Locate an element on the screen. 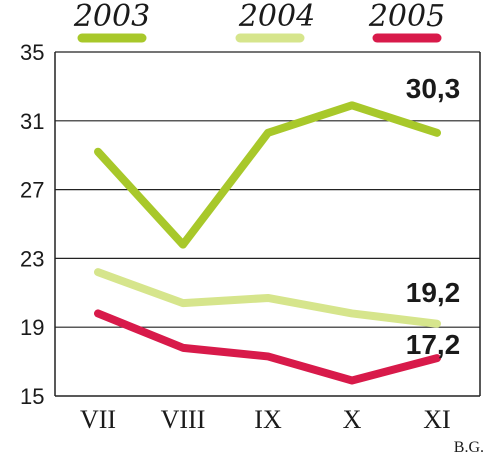  series-line-2005 is located at coordinates (267, 347).